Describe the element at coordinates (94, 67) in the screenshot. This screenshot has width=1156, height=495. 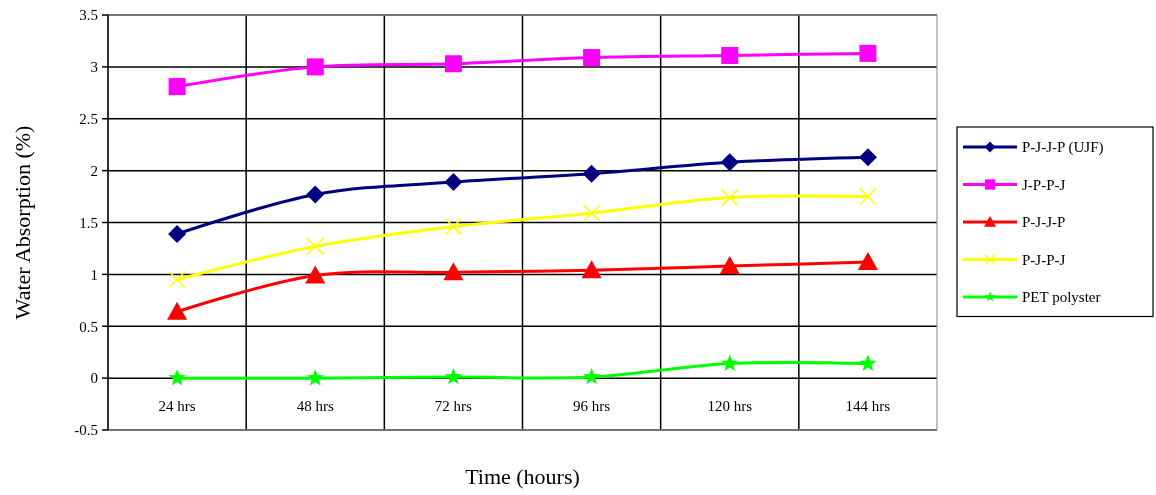
I see `y-tick-label: 3` at that location.